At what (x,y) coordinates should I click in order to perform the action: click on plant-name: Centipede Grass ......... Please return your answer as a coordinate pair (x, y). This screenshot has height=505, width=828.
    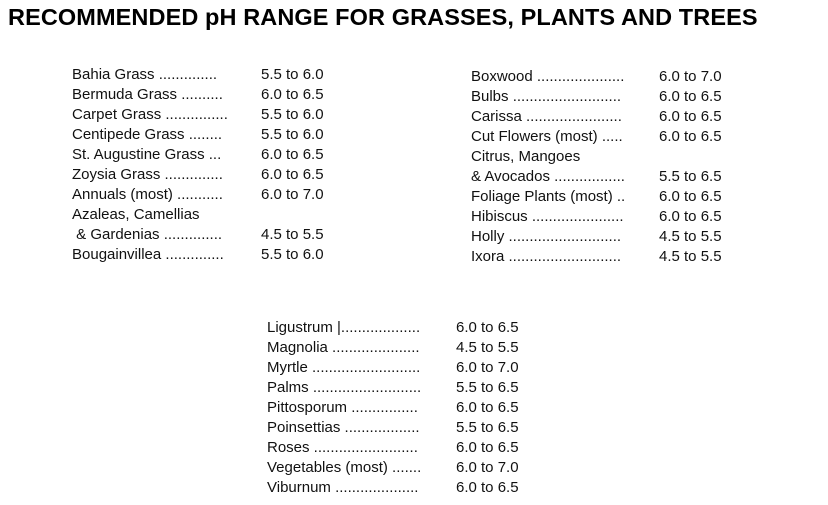
    Looking at the image, I should click on (147, 134).